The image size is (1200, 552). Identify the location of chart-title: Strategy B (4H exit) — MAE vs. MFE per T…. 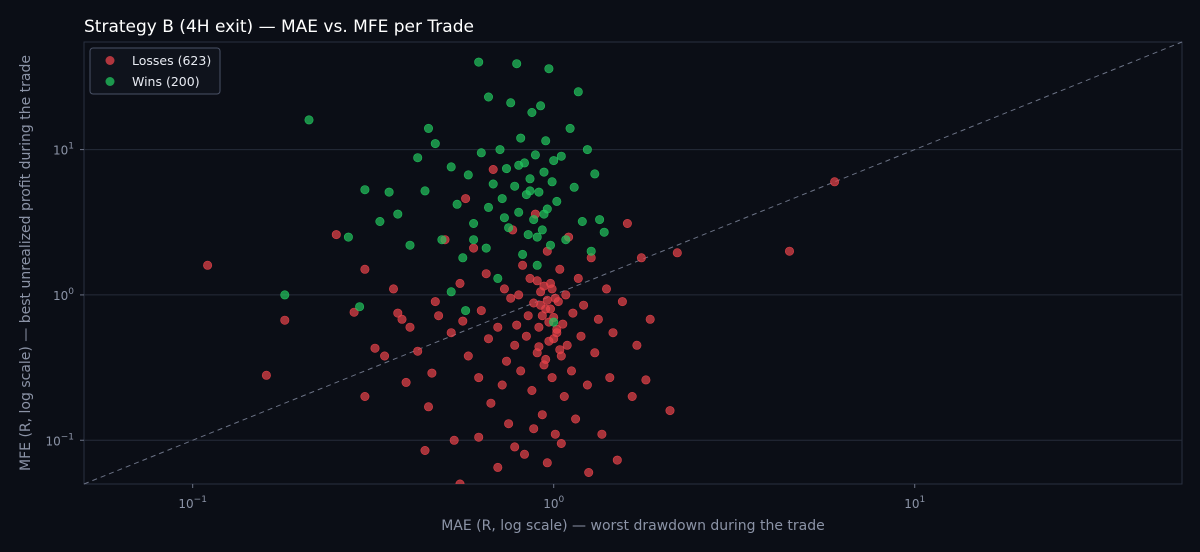
(279, 27).